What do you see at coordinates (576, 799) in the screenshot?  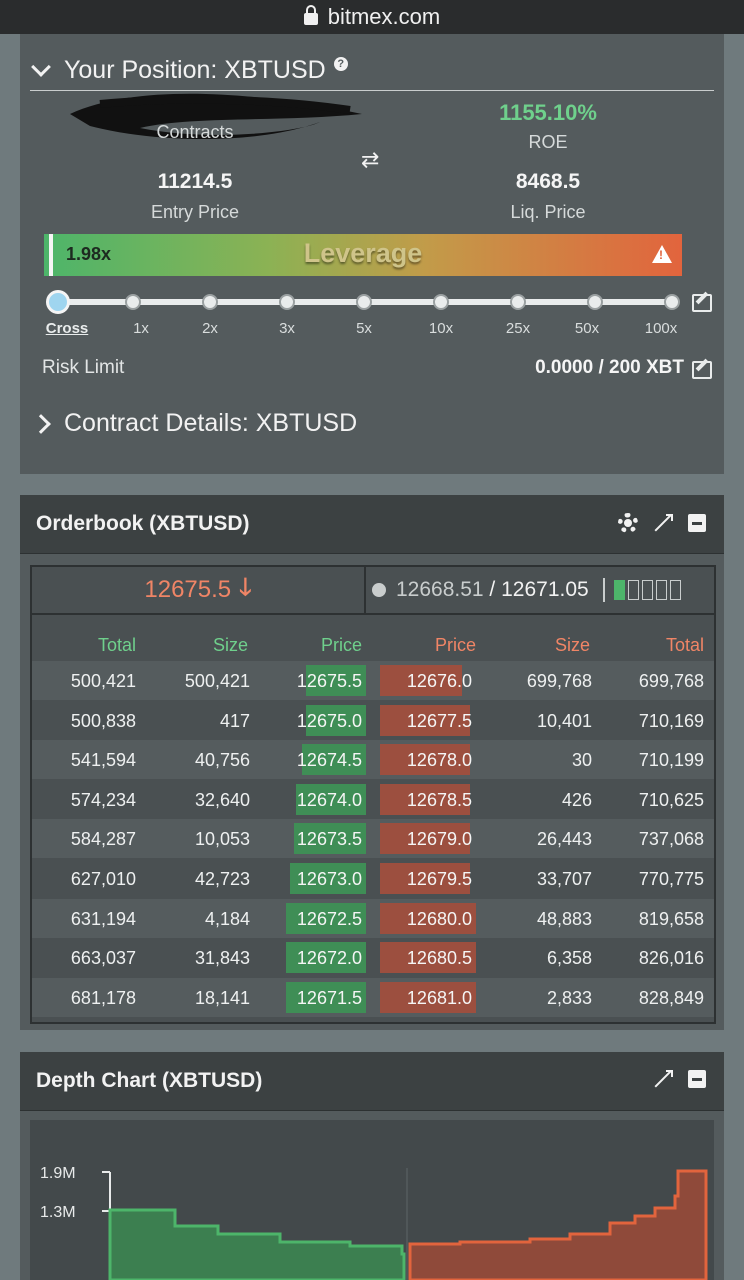 I see `ask-size: 426` at bounding box center [576, 799].